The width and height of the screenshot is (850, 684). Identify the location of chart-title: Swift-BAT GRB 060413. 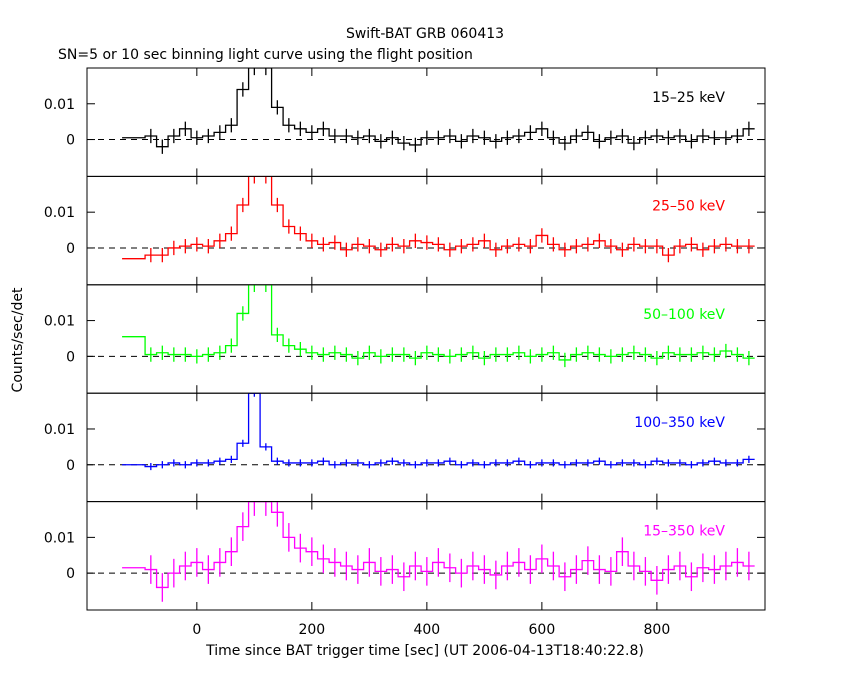
(425, 34).